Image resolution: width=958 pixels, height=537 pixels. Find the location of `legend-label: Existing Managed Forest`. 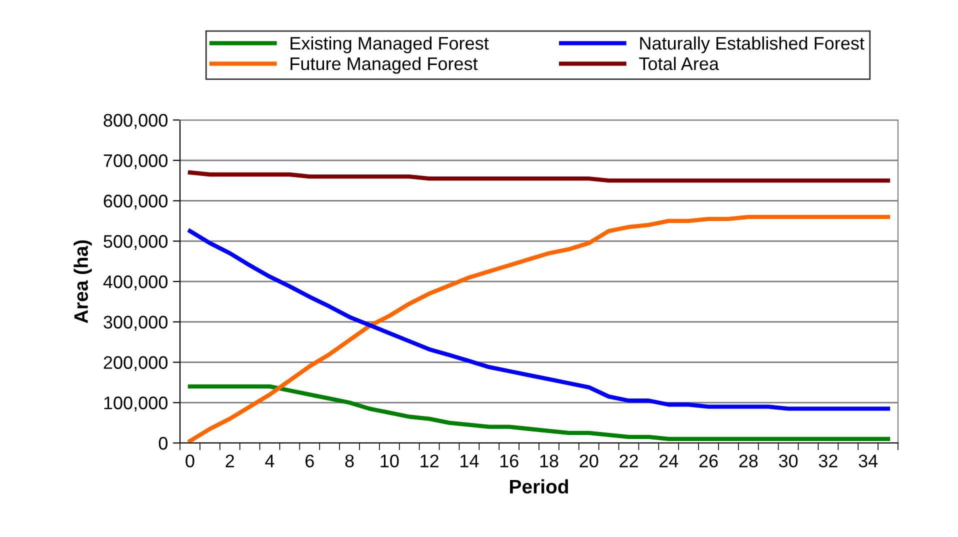

legend-label: Existing Managed Forest is located at coordinates (389, 45).